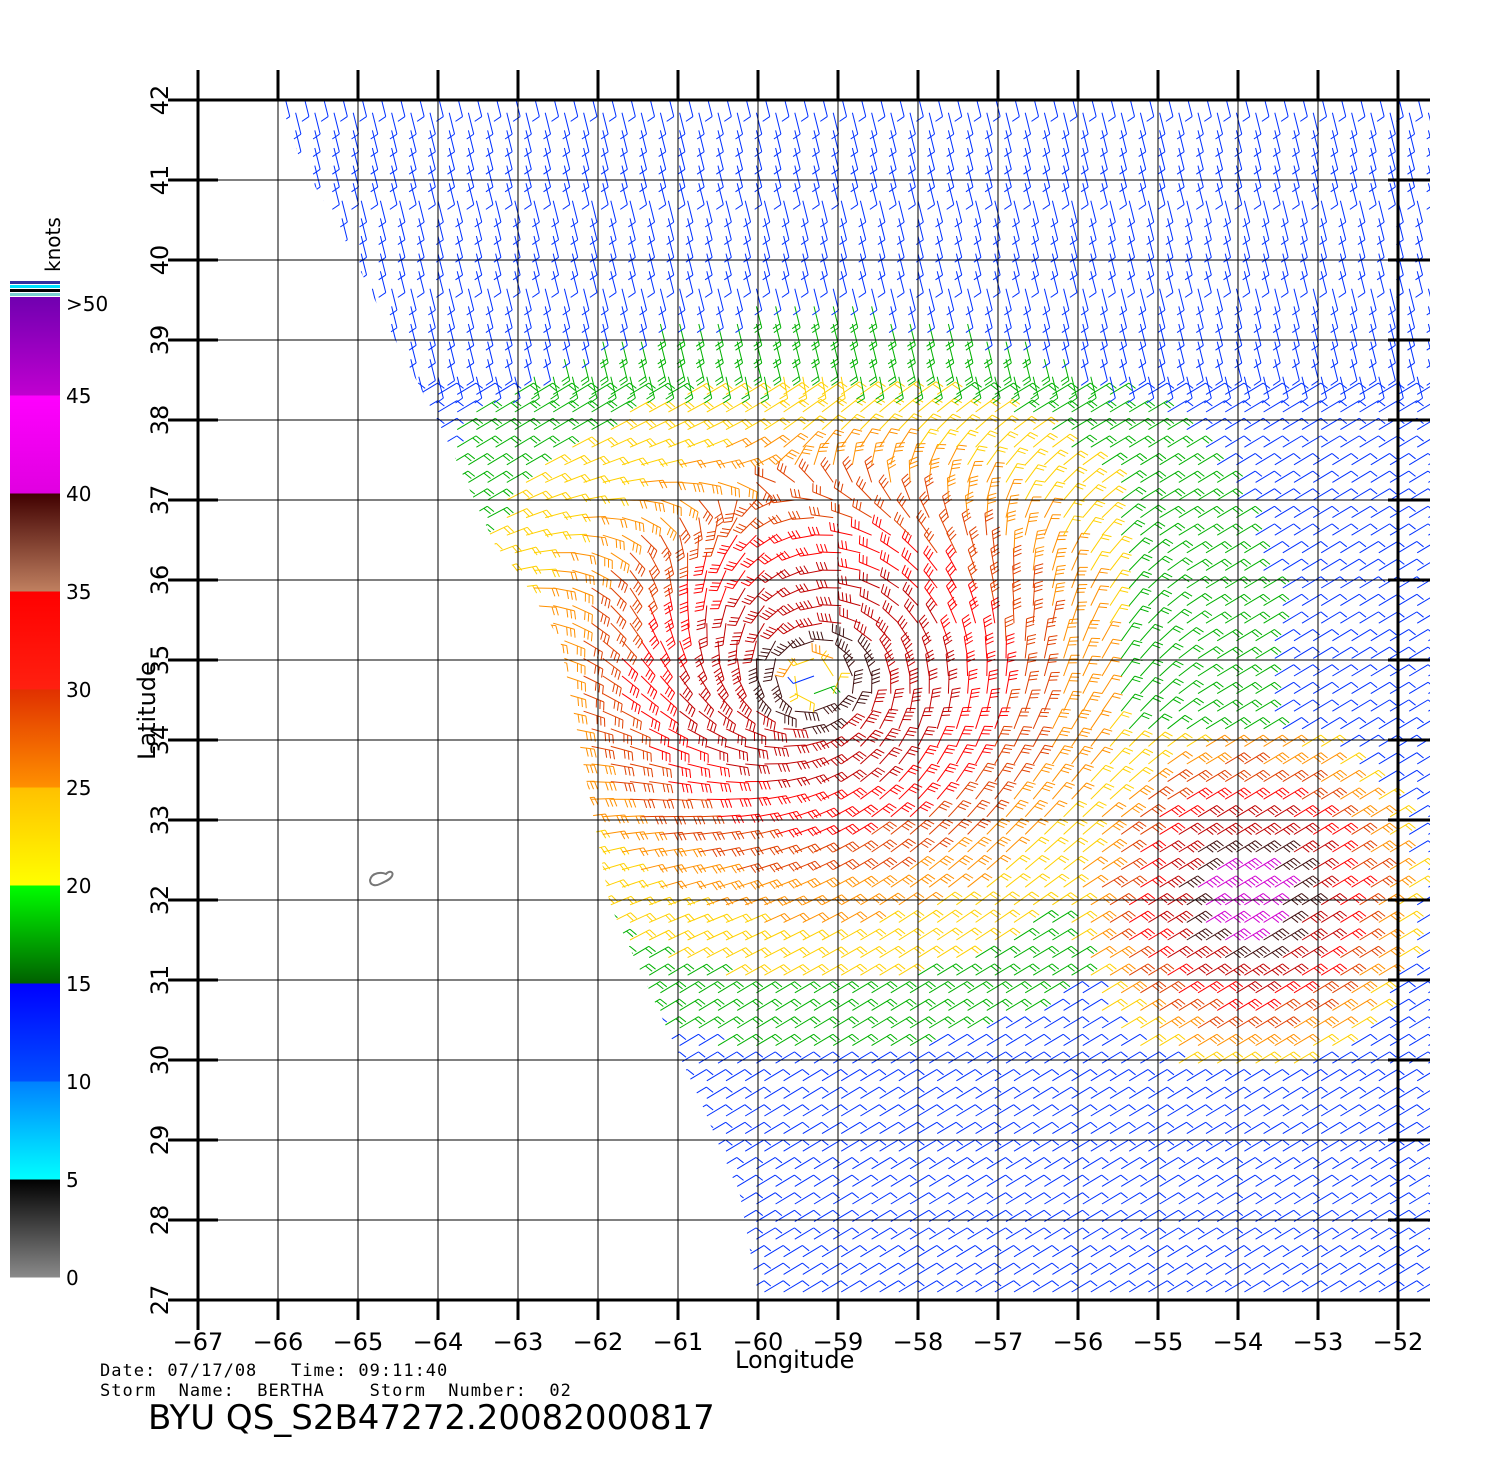 The width and height of the screenshot is (1500, 1480). I want to click on lat-tick-label: 31, so click(160, 980).